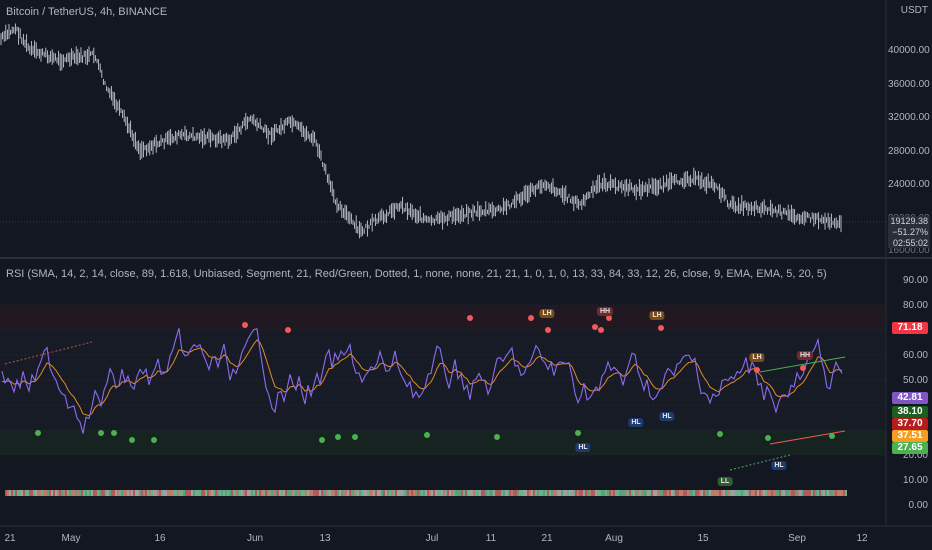 The image size is (932, 550). I want to click on time-axis-label: Aug, so click(614, 538).